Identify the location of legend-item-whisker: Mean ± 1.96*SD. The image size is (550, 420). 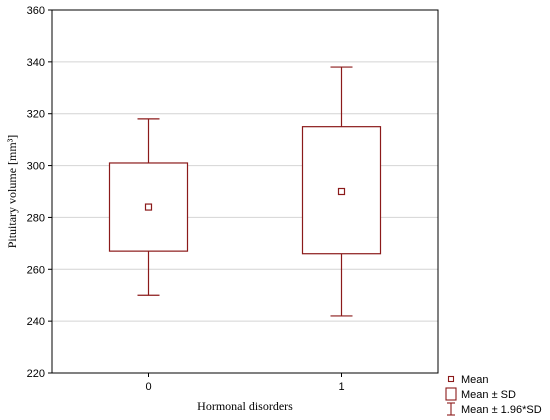
(494, 409).